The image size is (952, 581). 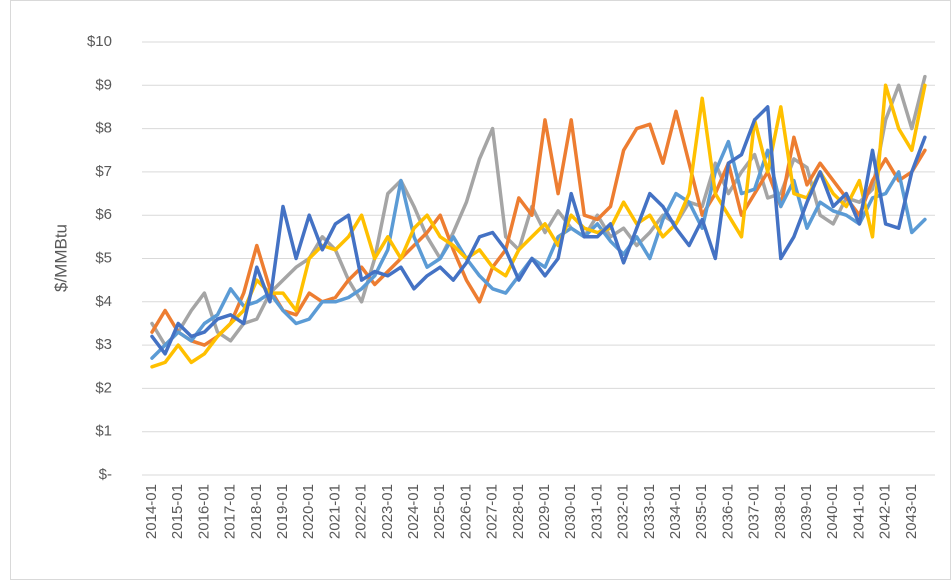 What do you see at coordinates (754, 511) in the screenshot?
I see `x-tick-label: 2037-01` at bounding box center [754, 511].